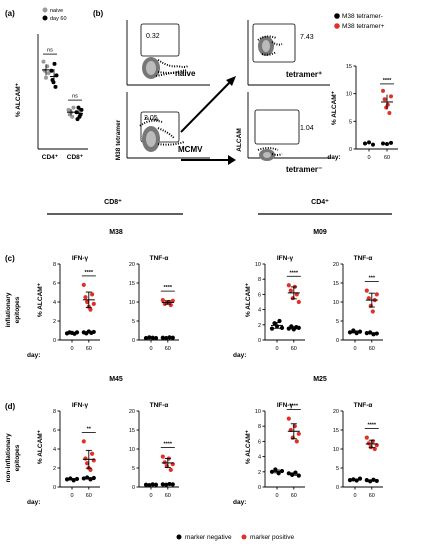  Describe the element at coordinates (362, 112) in the screenshot. I see `panel-b-plot: 0 5 10 15 0 60 day: ****` at that location.